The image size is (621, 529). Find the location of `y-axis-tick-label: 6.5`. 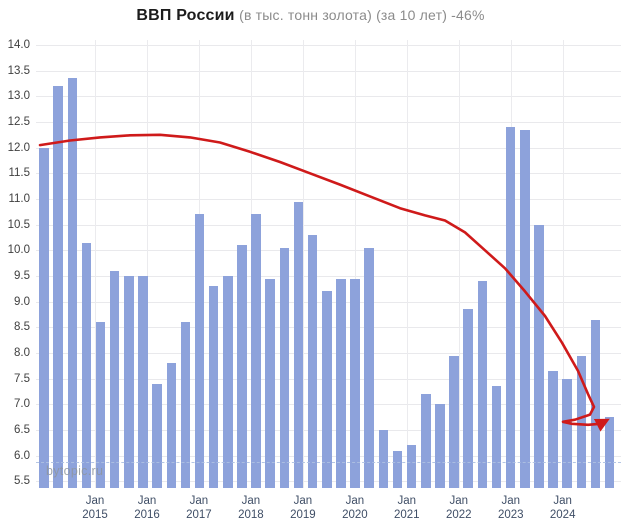

y-axis-tick-label: 6.5 is located at coordinates (22, 430).